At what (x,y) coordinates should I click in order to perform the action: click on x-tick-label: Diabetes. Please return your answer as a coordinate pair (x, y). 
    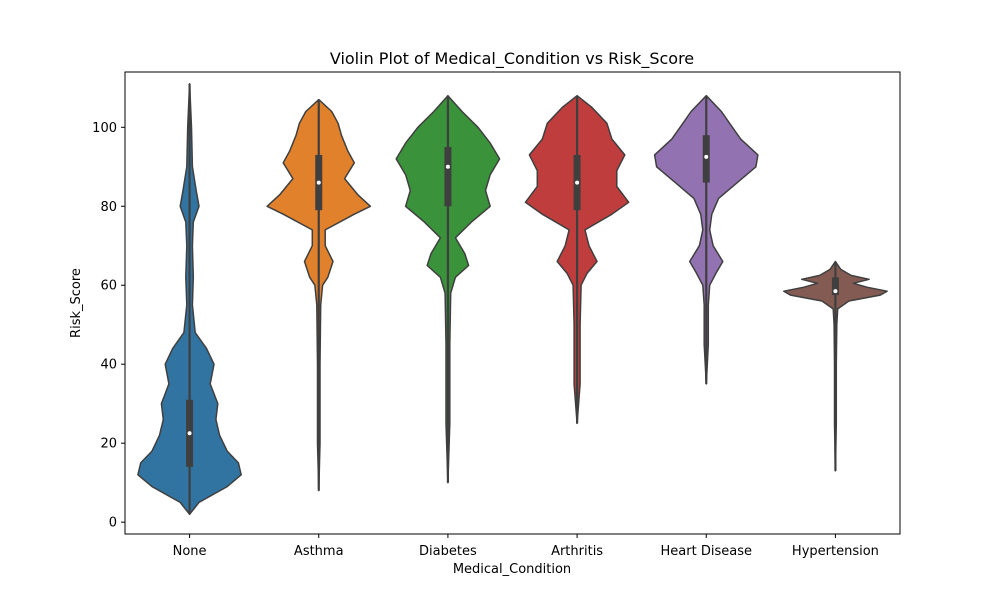
    Looking at the image, I should click on (448, 551).